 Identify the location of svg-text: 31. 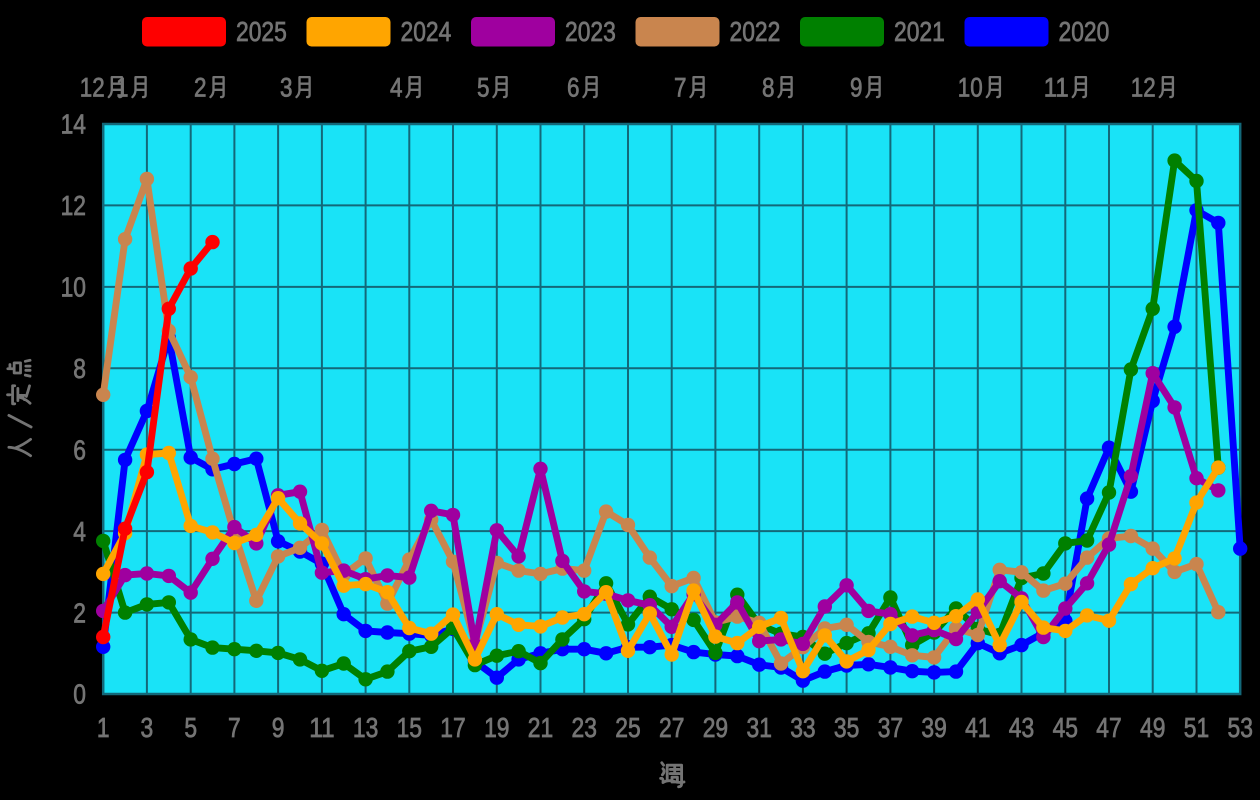
(759, 727).